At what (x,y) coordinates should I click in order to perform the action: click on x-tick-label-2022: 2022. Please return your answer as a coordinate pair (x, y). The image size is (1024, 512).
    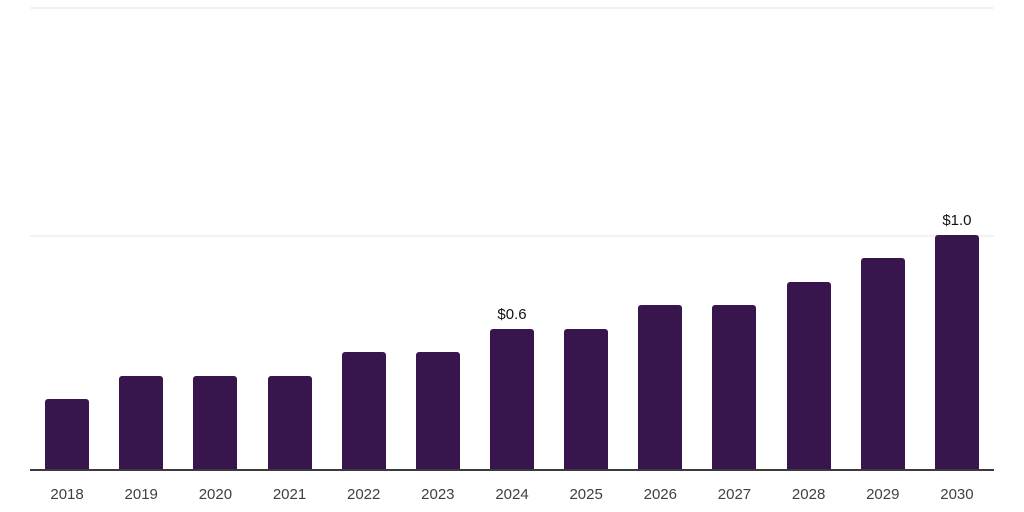
    Looking at the image, I should click on (364, 494).